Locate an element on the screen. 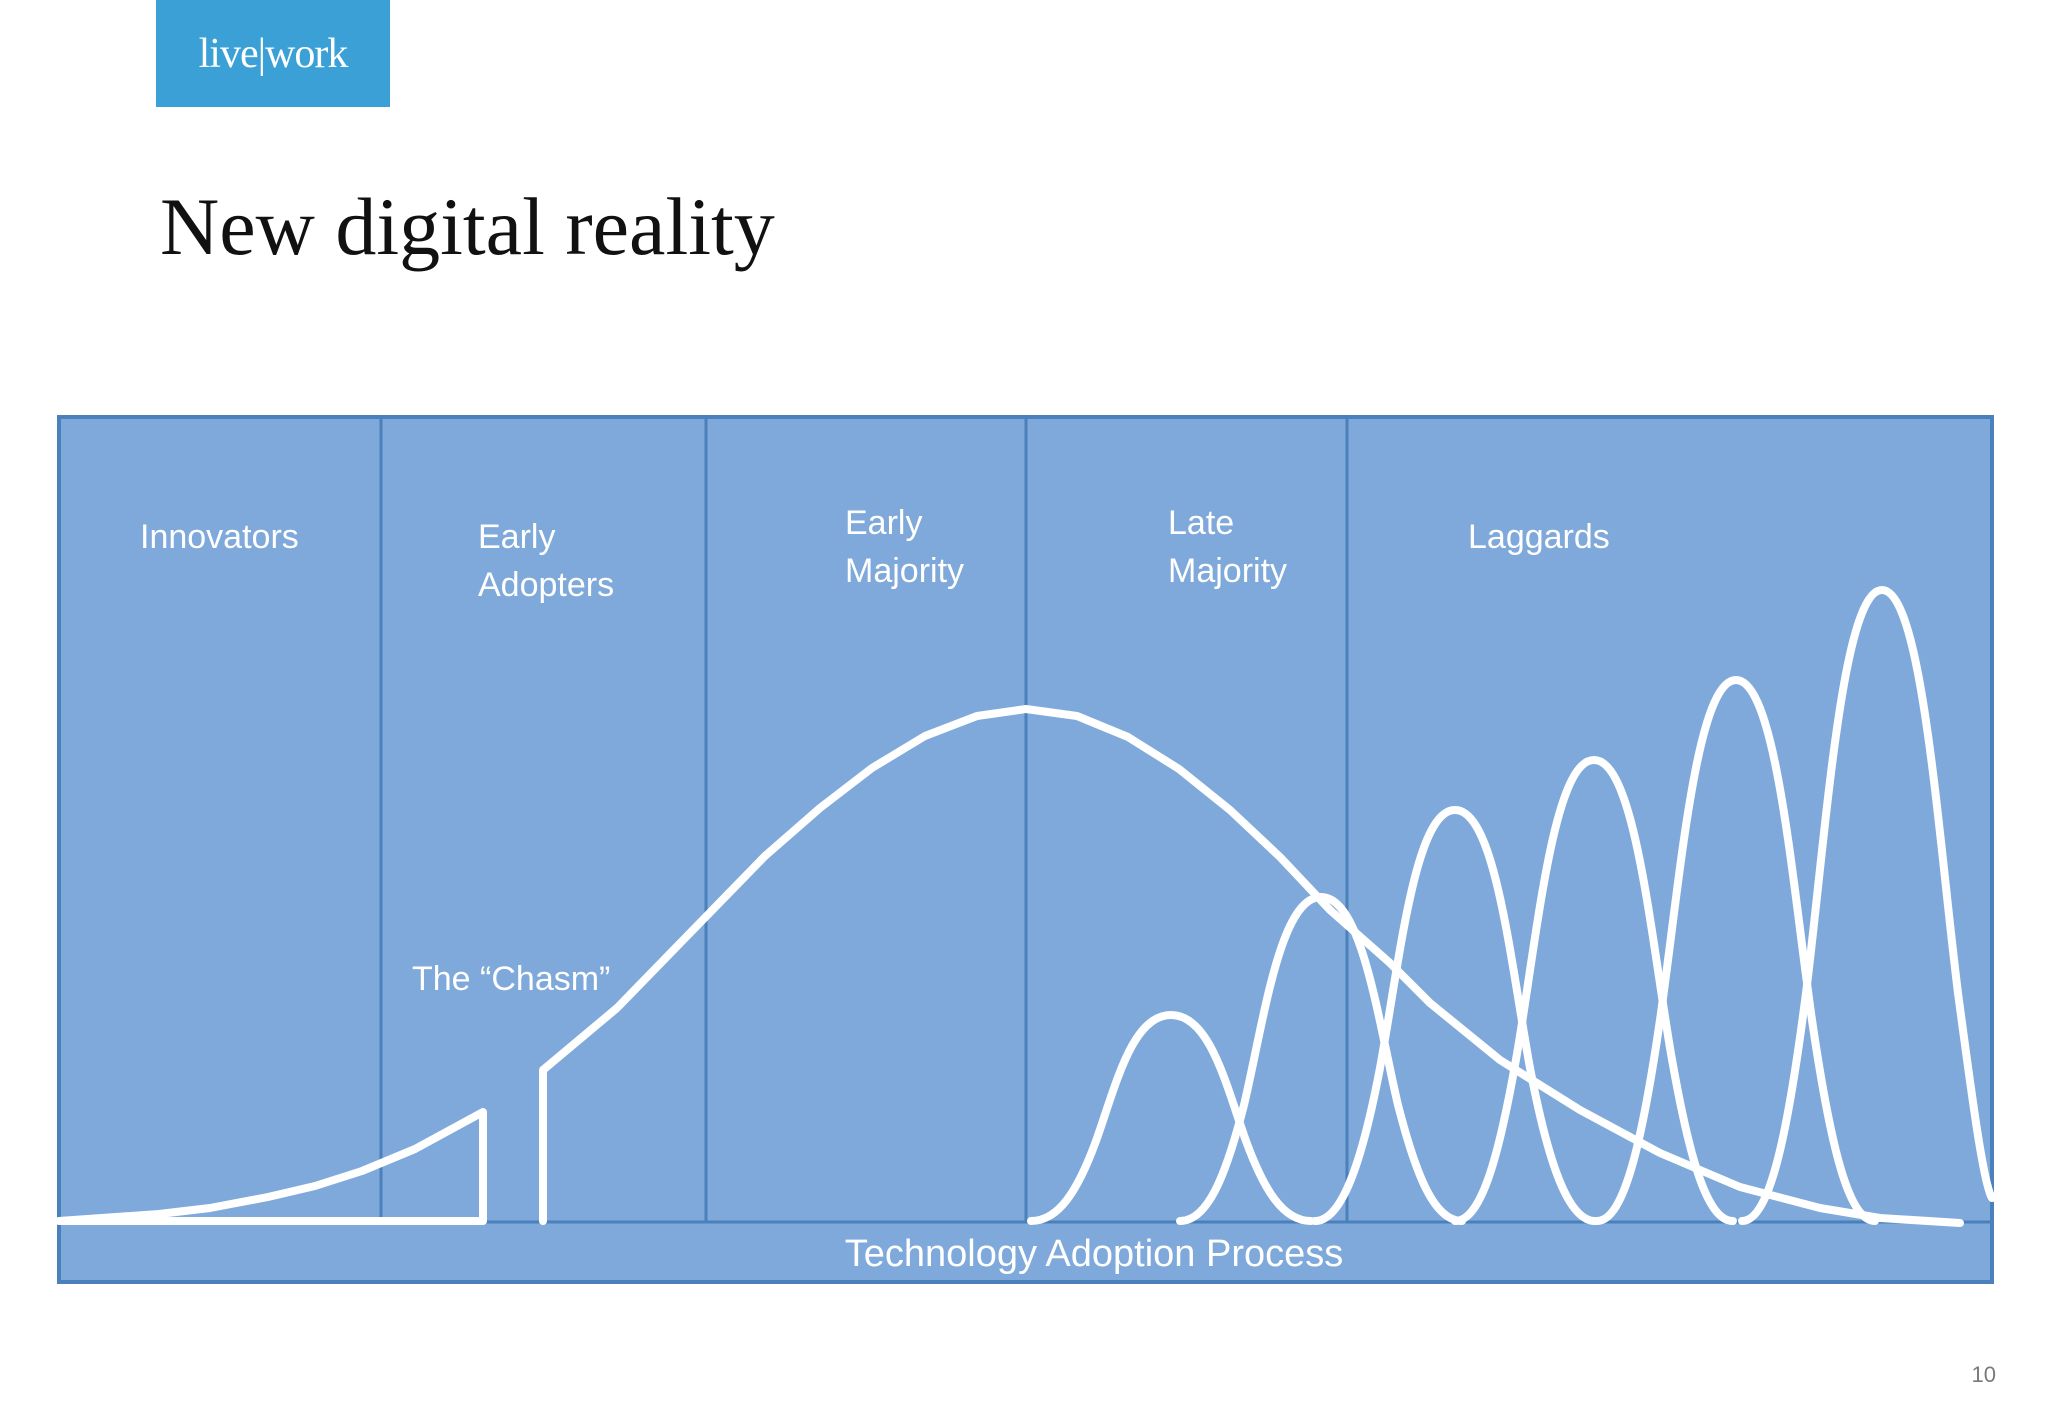  svg-text: Laggards is located at coordinates (1539, 537).